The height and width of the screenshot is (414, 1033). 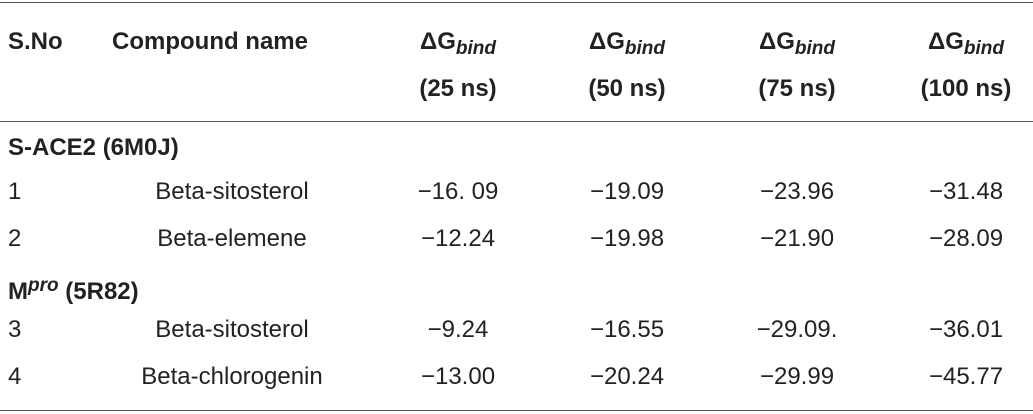 What do you see at coordinates (457, 65) in the screenshot?
I see `header-cell: ΔGbind (25 ns)` at bounding box center [457, 65].